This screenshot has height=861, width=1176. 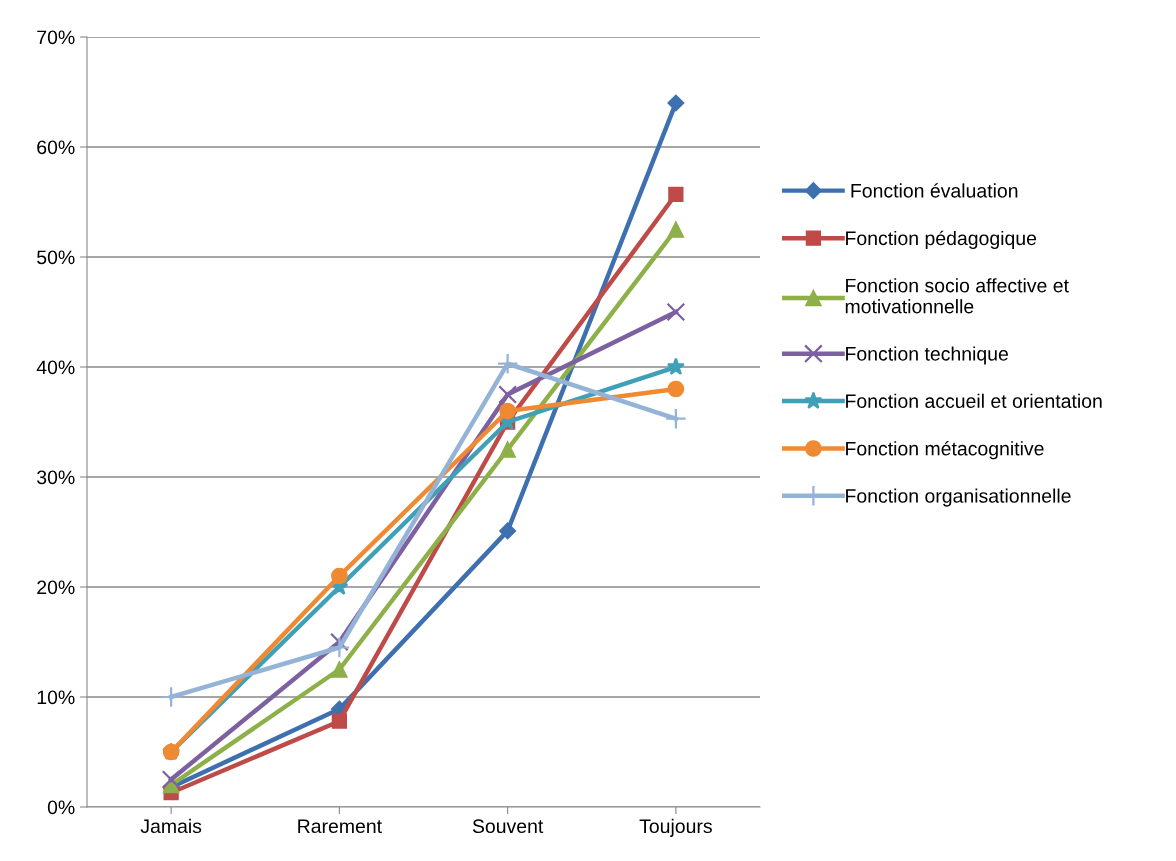 I want to click on legend-label: Fonction accueil et orientation, so click(x=974, y=400).